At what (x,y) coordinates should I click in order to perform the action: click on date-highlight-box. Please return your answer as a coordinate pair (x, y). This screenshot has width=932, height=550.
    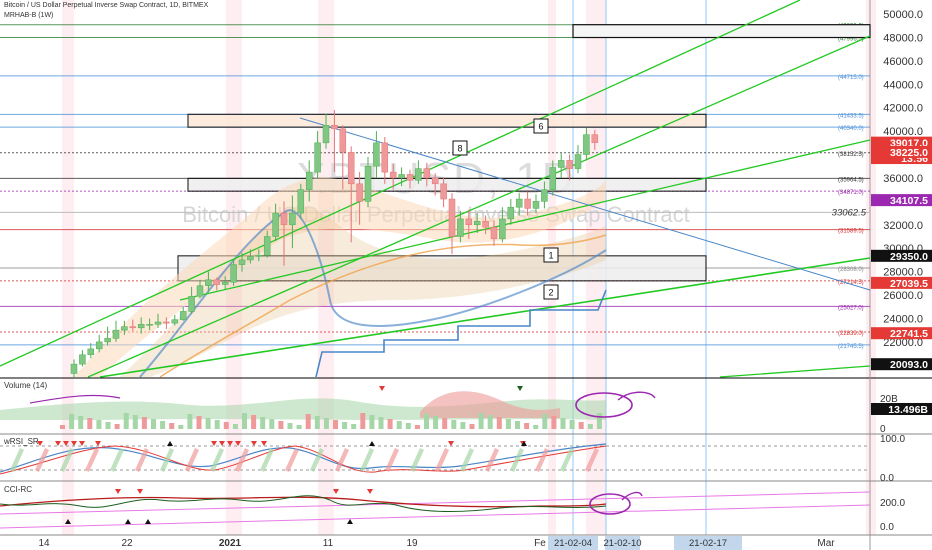
    Looking at the image, I should click on (708, 543).